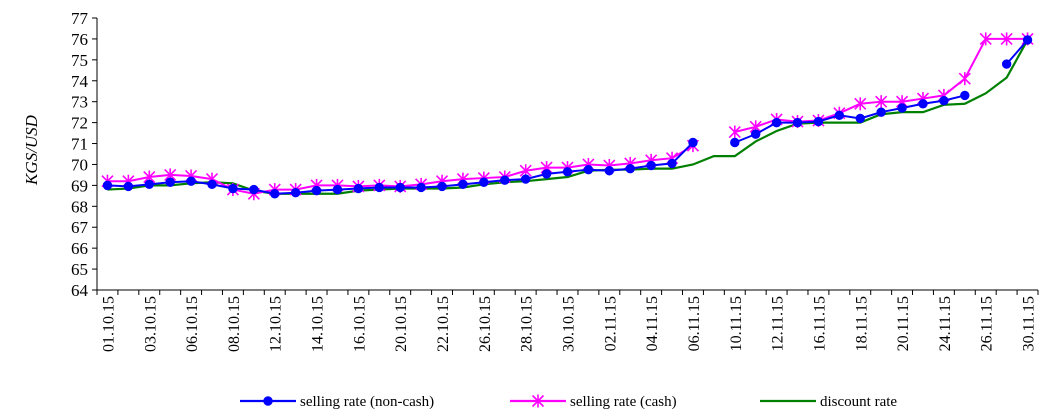 The image size is (1046, 417). What do you see at coordinates (80, 227) in the screenshot?
I see `y-tick-label: 67` at bounding box center [80, 227].